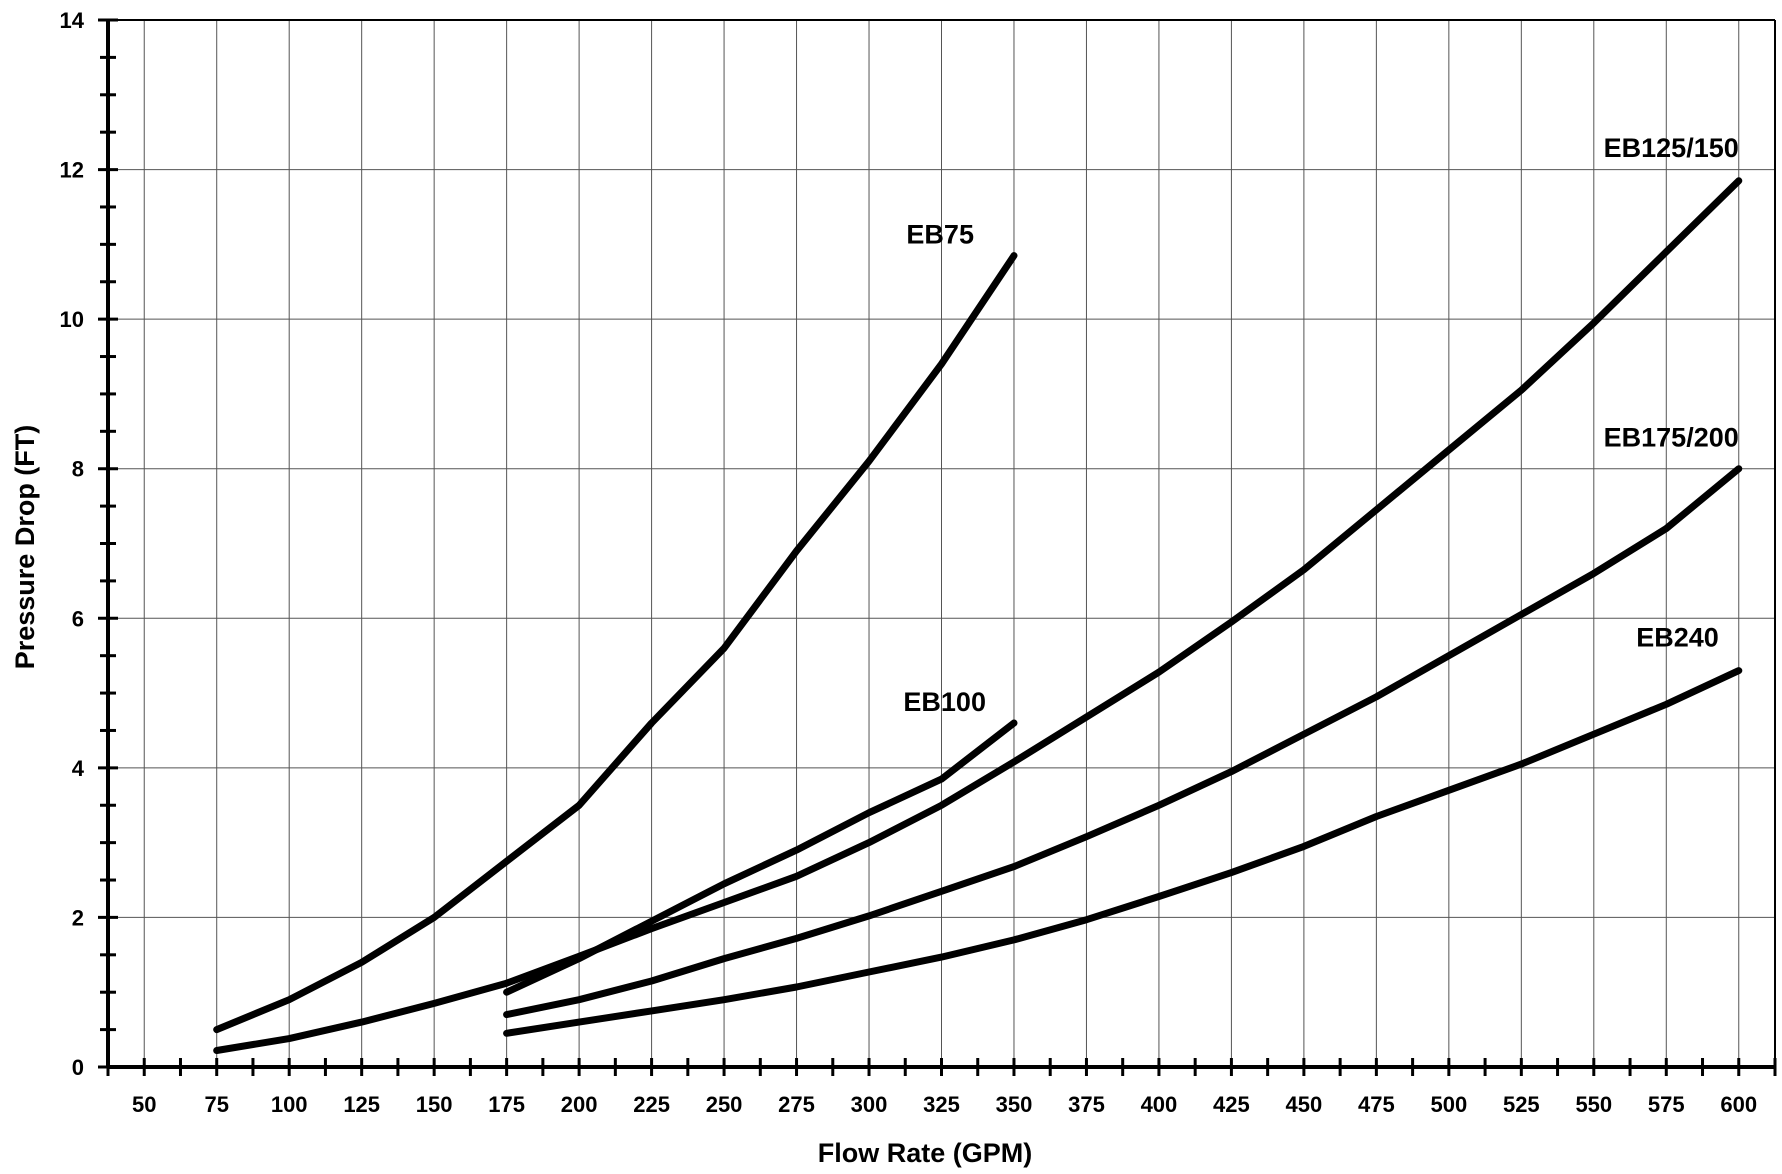  What do you see at coordinates (1738, 1104) in the screenshot?
I see `x-tick-label: 600` at bounding box center [1738, 1104].